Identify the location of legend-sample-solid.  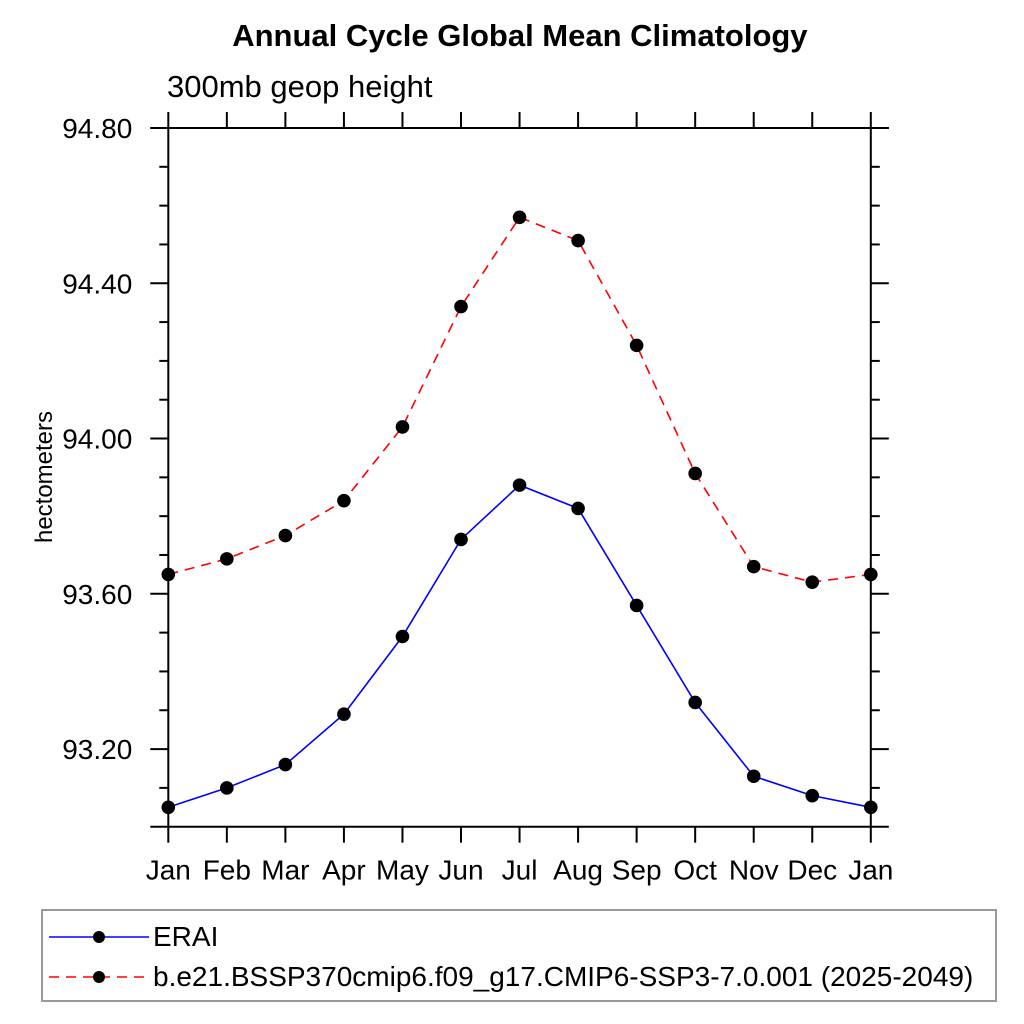
(99, 937).